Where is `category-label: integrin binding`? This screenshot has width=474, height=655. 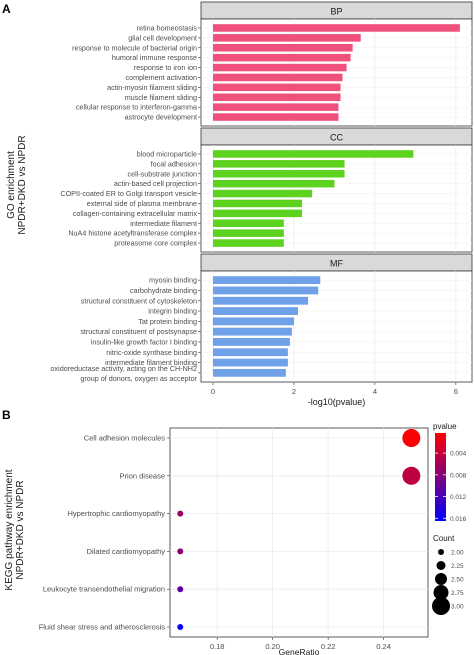
category-label: integrin binding is located at coordinates (172, 311).